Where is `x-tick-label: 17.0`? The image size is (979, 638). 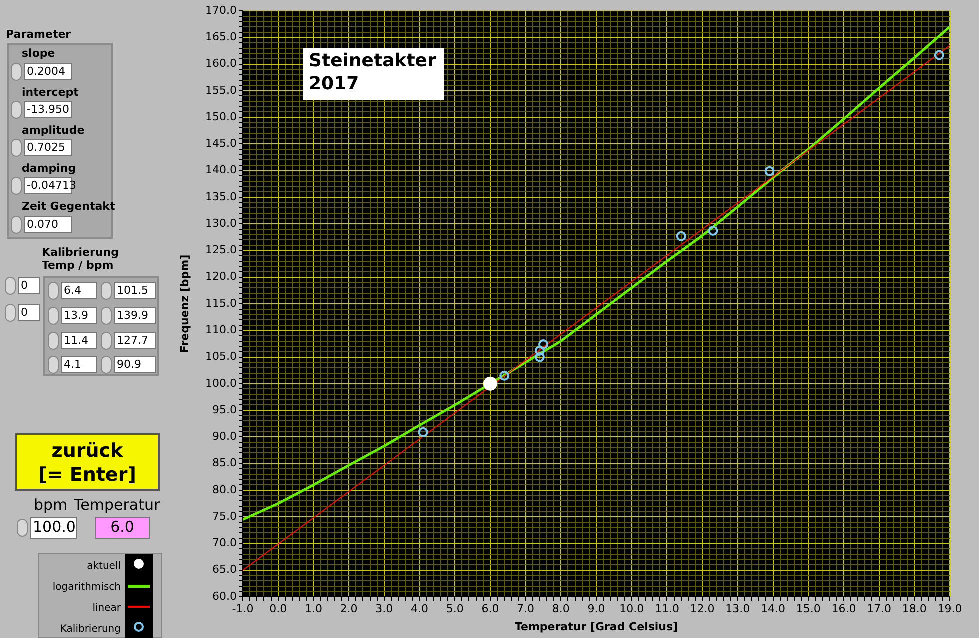 x-tick-label: 17.0 is located at coordinates (879, 609).